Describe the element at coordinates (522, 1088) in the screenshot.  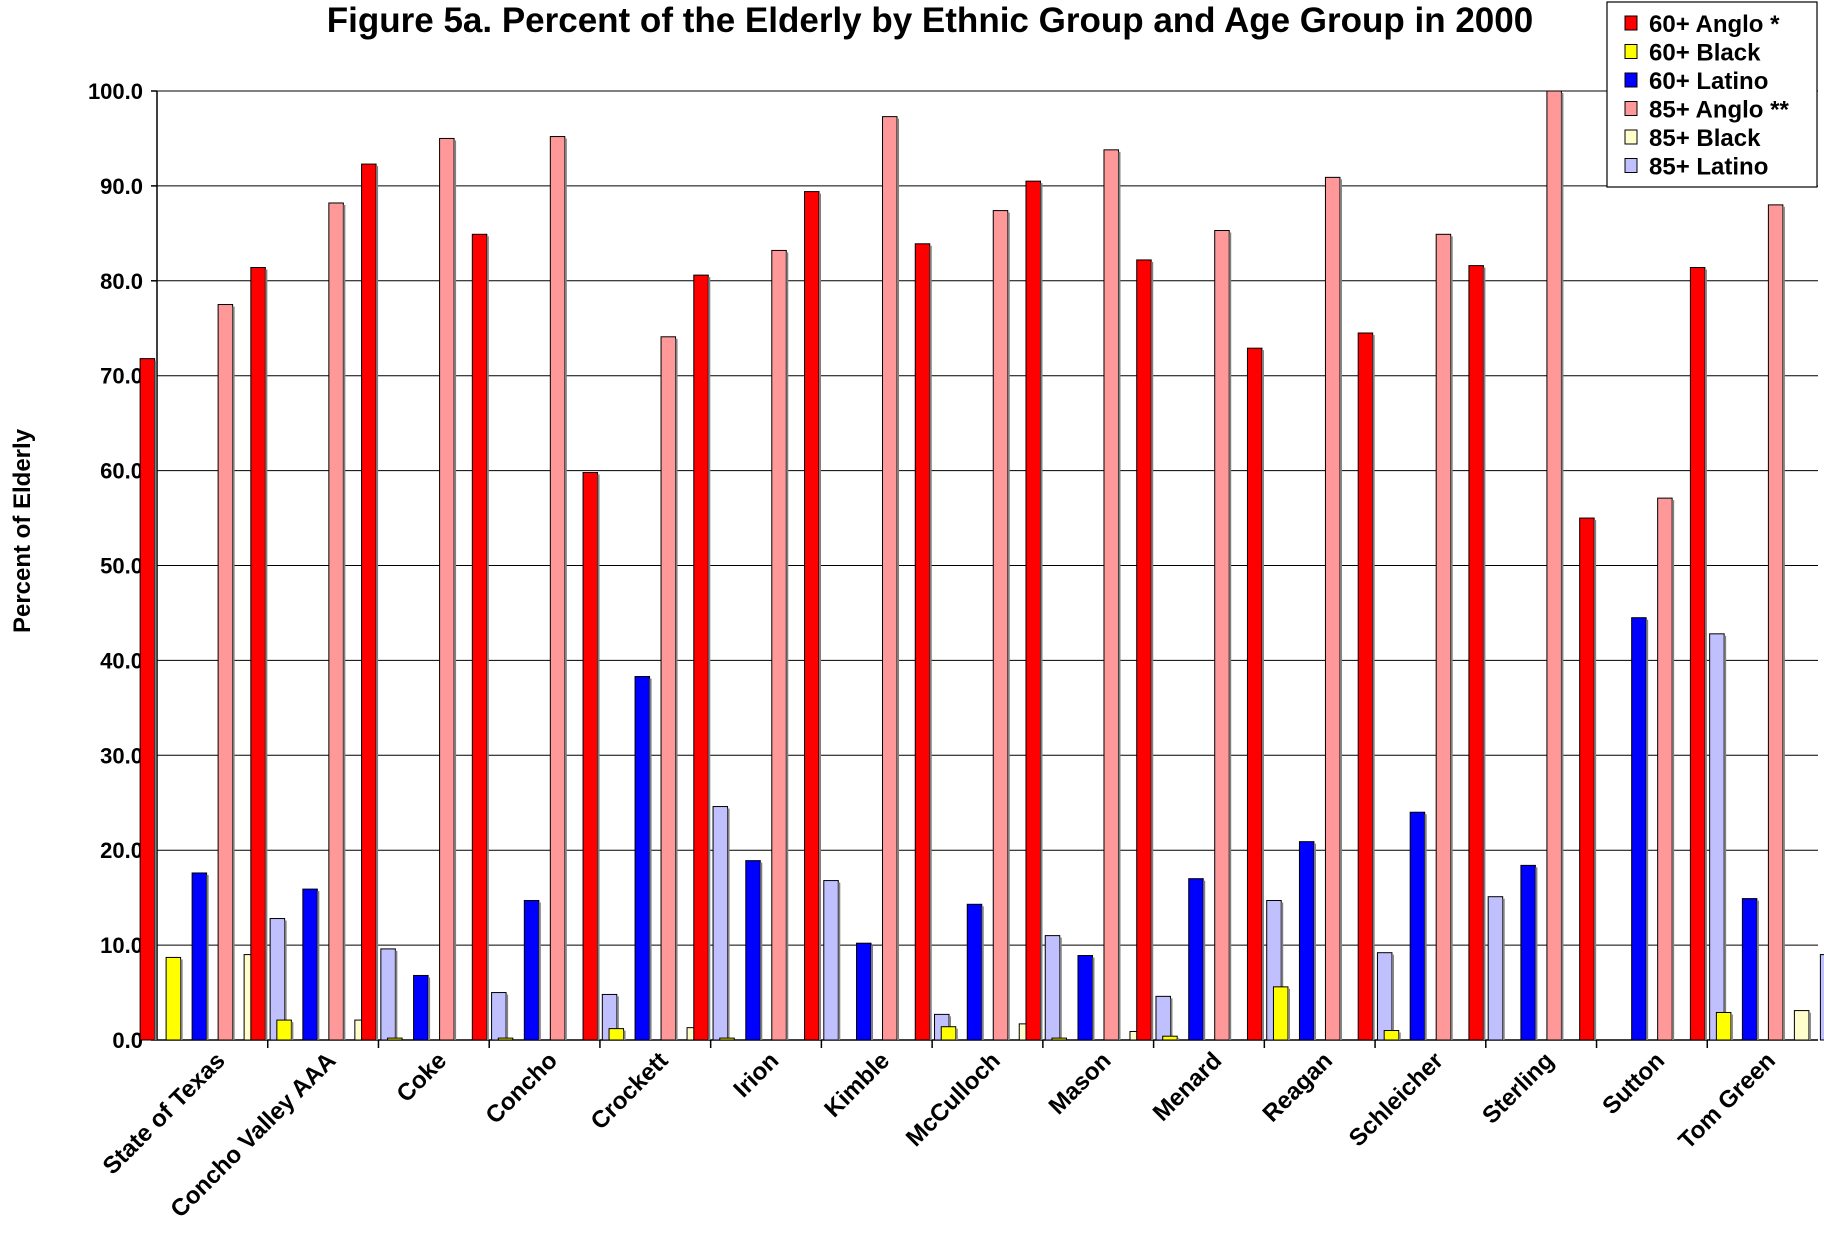
I see `x-tick-label: Concho` at that location.